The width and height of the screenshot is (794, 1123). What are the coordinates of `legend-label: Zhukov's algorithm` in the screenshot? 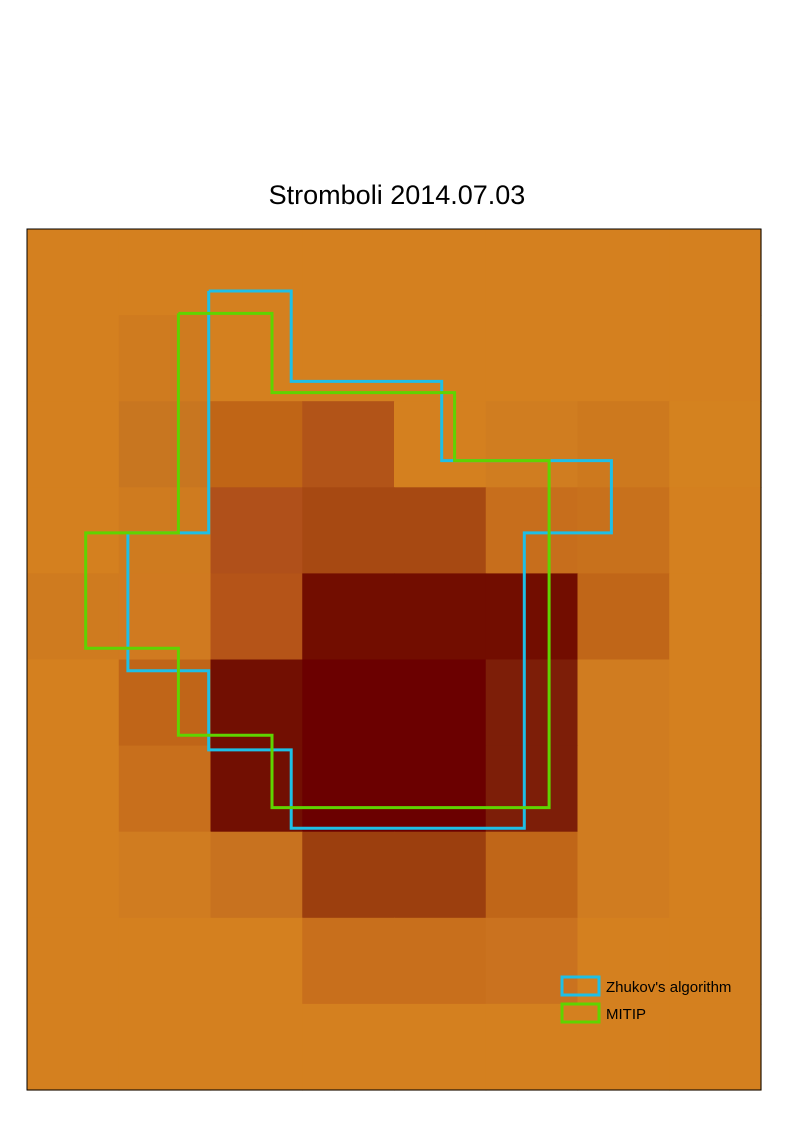 It's located at (668, 987).